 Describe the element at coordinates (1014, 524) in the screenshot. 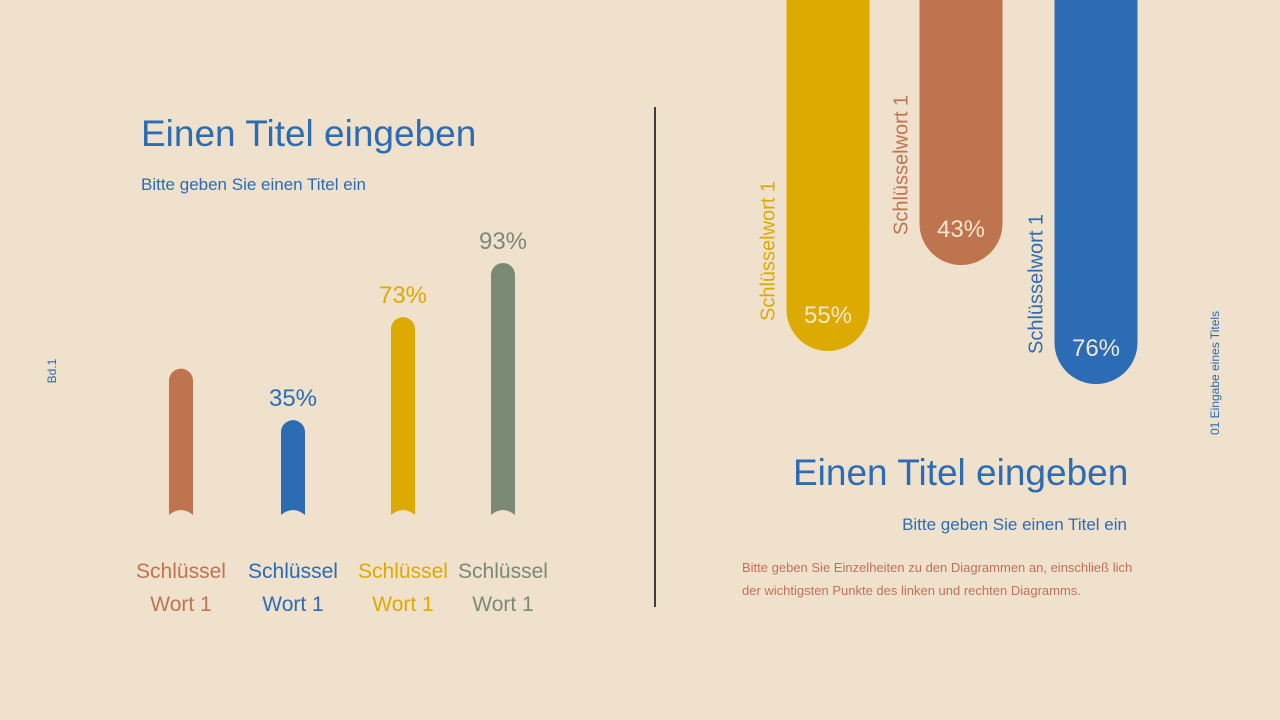

I see `right-subtitle: Bitte geben Sie einen Titel ein` at that location.